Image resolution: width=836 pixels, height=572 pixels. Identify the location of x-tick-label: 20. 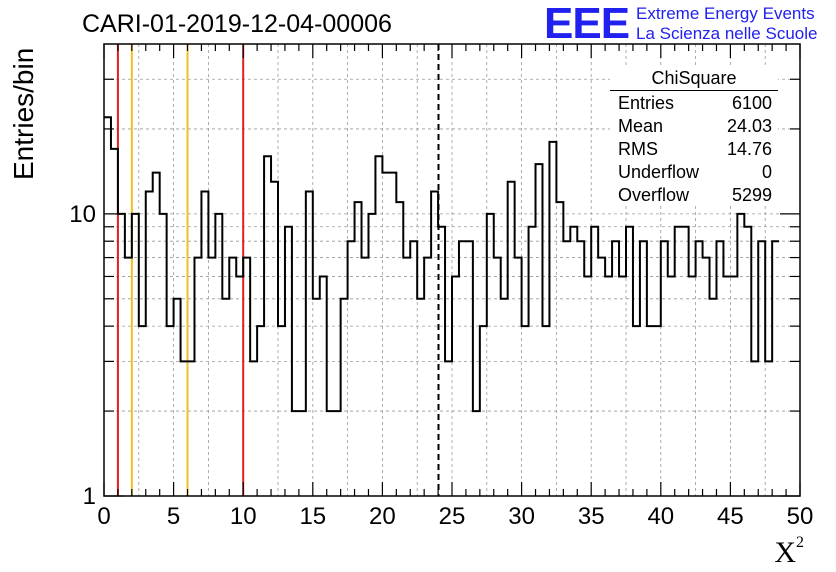
(382, 516).